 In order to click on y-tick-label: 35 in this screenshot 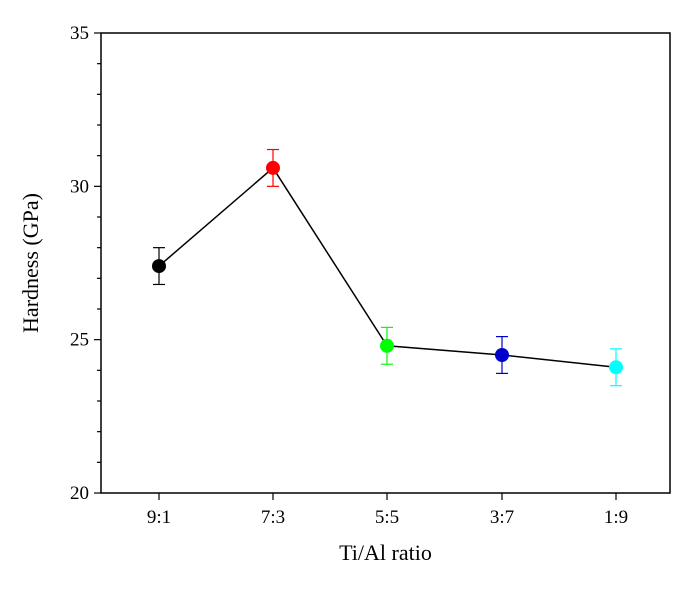, I will do `click(79, 33)`.